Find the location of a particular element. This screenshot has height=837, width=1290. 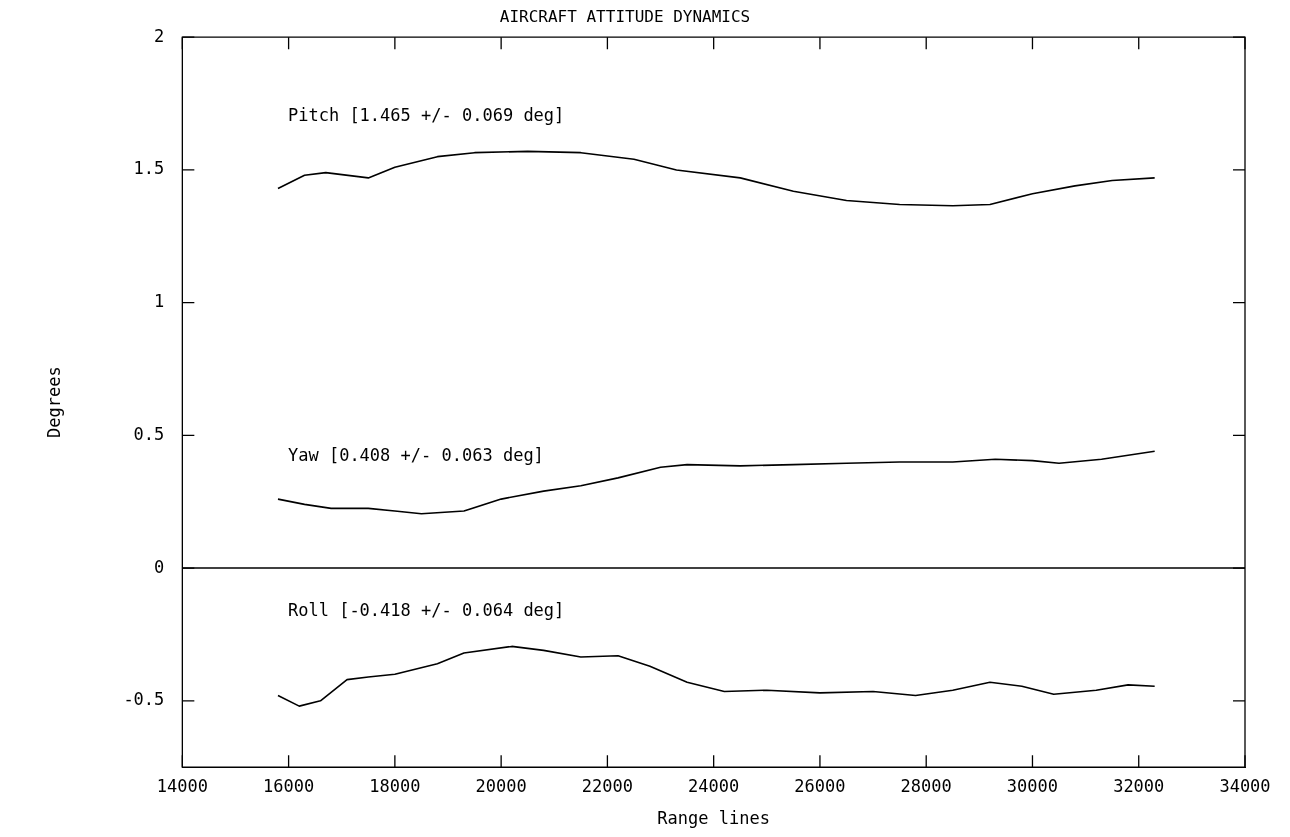

chart-title: AIRCRAFT ATTITUDE DYNAMICS is located at coordinates (625, 16).